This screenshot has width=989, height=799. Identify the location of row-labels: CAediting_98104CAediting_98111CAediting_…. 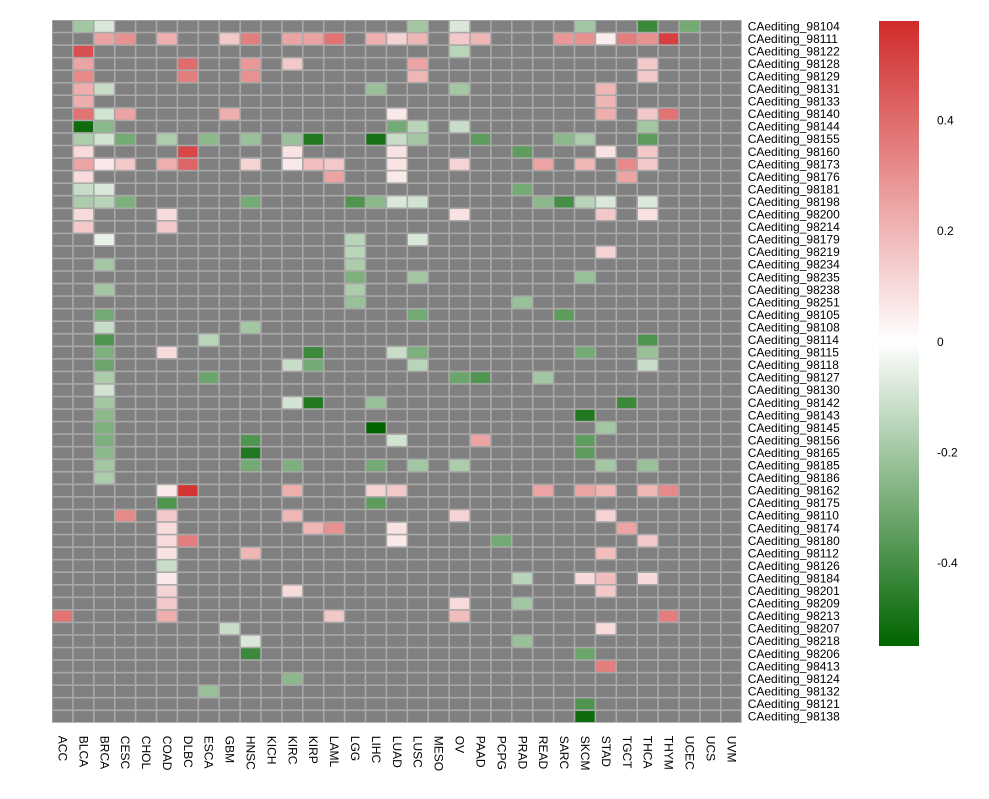
(794, 371).